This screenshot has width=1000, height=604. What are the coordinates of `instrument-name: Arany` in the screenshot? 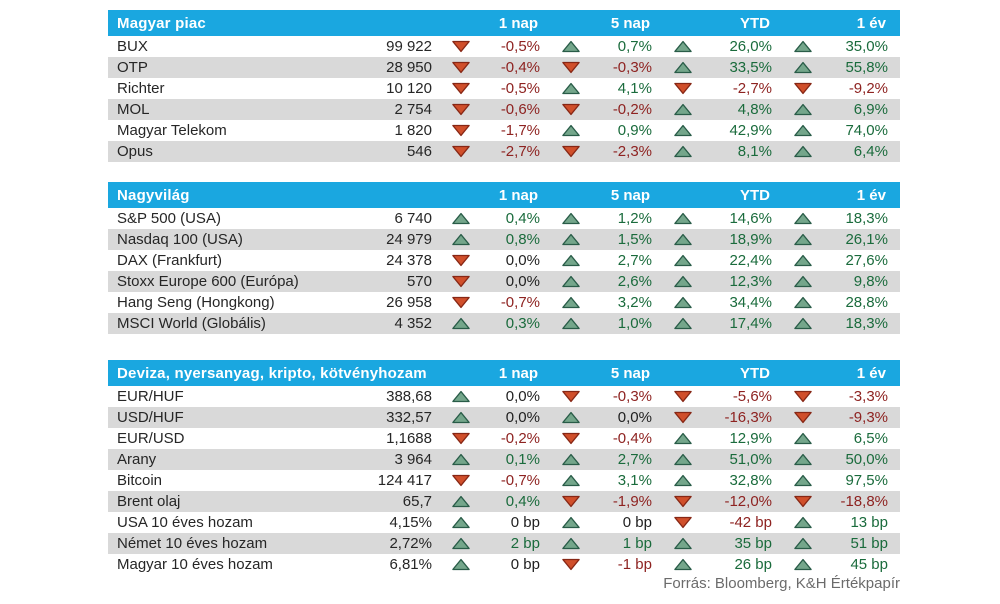 It's located at (137, 459).